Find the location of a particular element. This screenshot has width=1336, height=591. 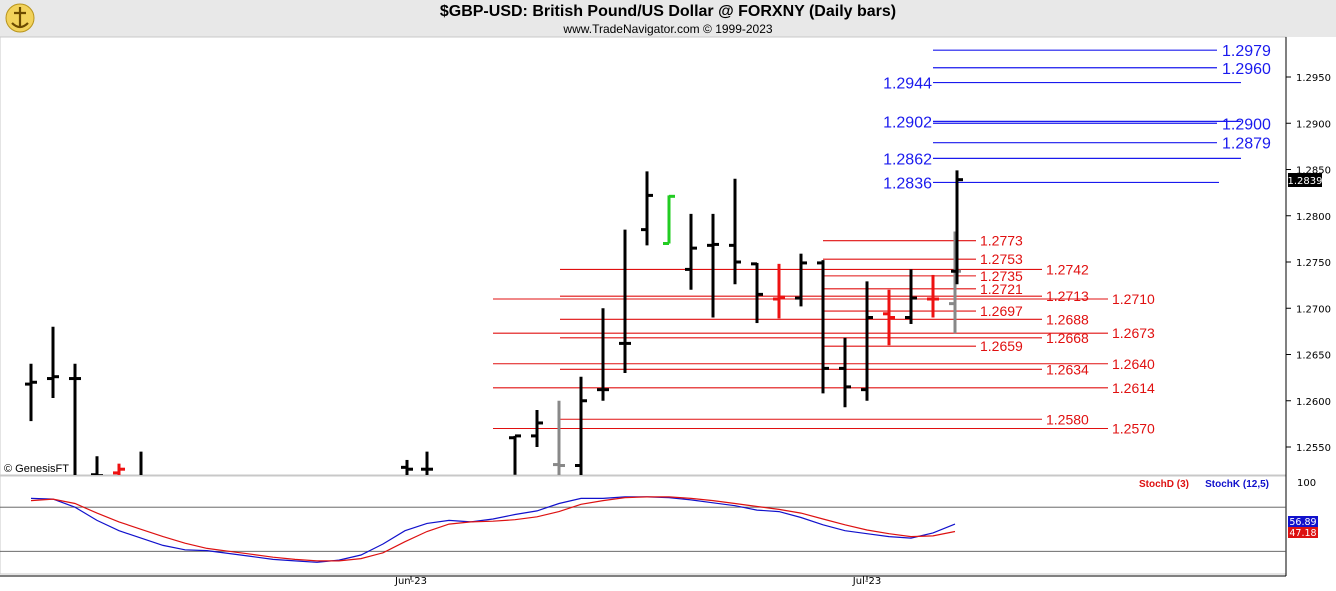

stochk-legend: StochK (12,5) is located at coordinates (1237, 484).